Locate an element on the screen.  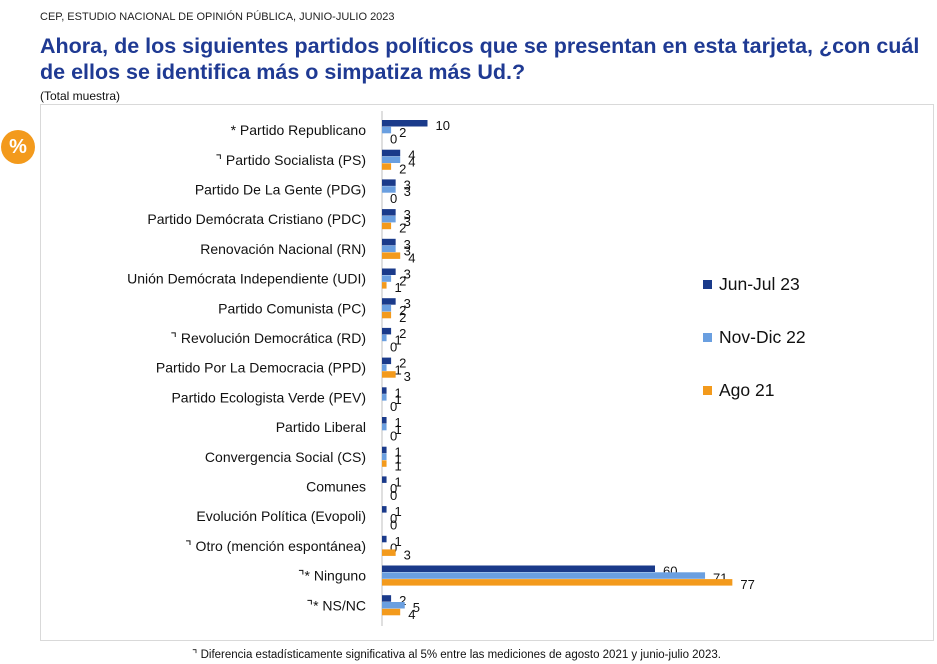
data-label: 10 is located at coordinates (443, 125).